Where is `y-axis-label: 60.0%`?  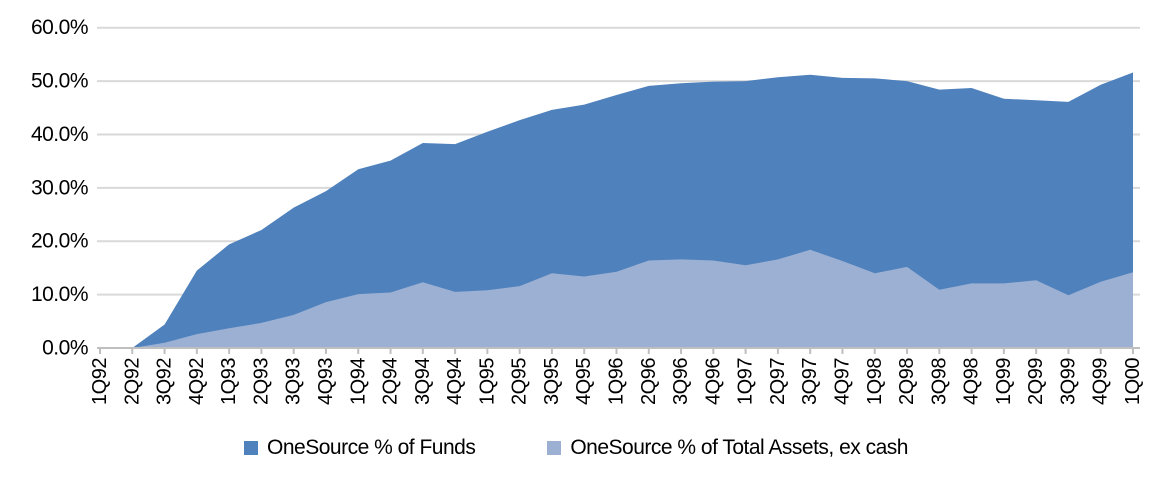 y-axis-label: 60.0% is located at coordinates (59, 27).